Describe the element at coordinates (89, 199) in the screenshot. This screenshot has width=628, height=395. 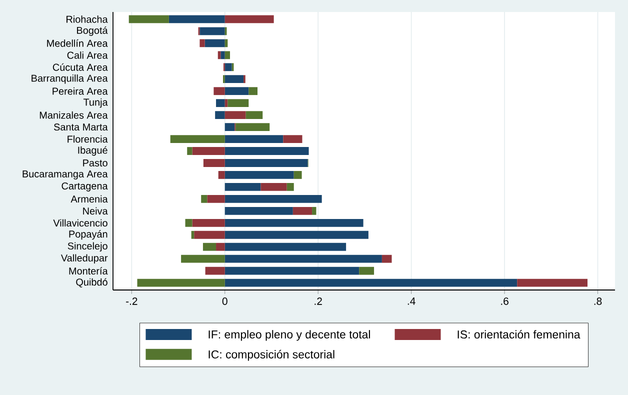
I see `y-tick-label: Armenia` at that location.